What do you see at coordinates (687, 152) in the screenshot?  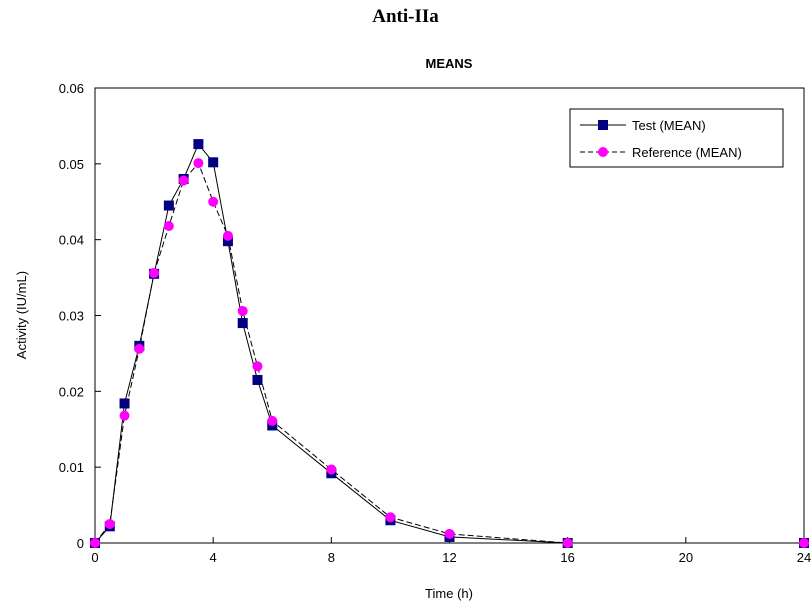 I see `legend-label-reference: Reference (MEAN)` at bounding box center [687, 152].